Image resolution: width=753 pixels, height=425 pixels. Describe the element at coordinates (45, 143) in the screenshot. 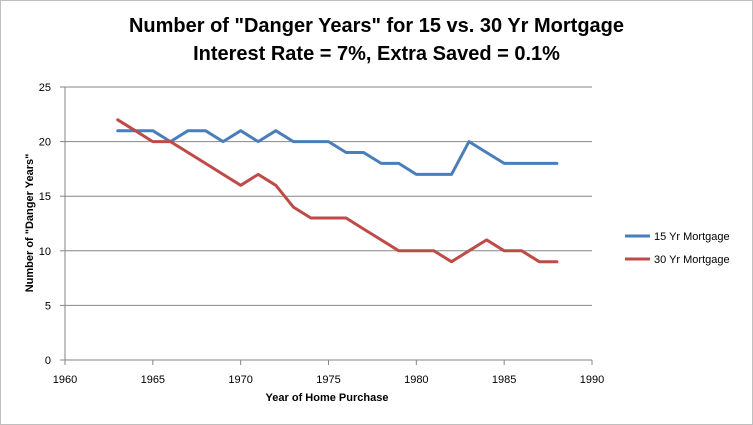

I see `y-tick-label: 20` at that location.